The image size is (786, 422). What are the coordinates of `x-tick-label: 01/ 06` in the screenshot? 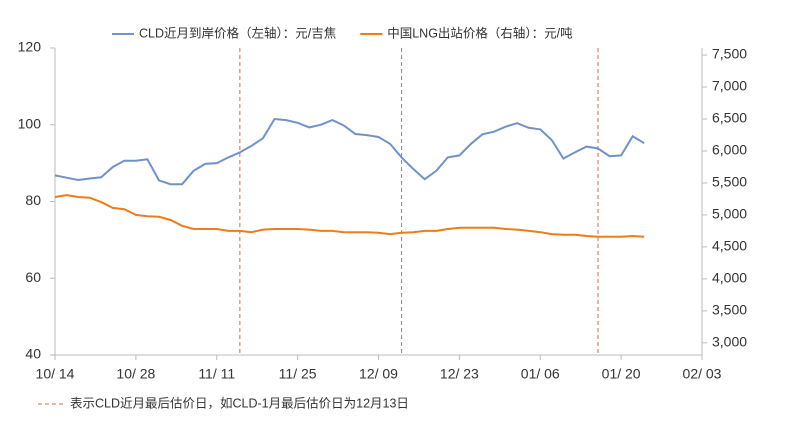 It's located at (540, 374).